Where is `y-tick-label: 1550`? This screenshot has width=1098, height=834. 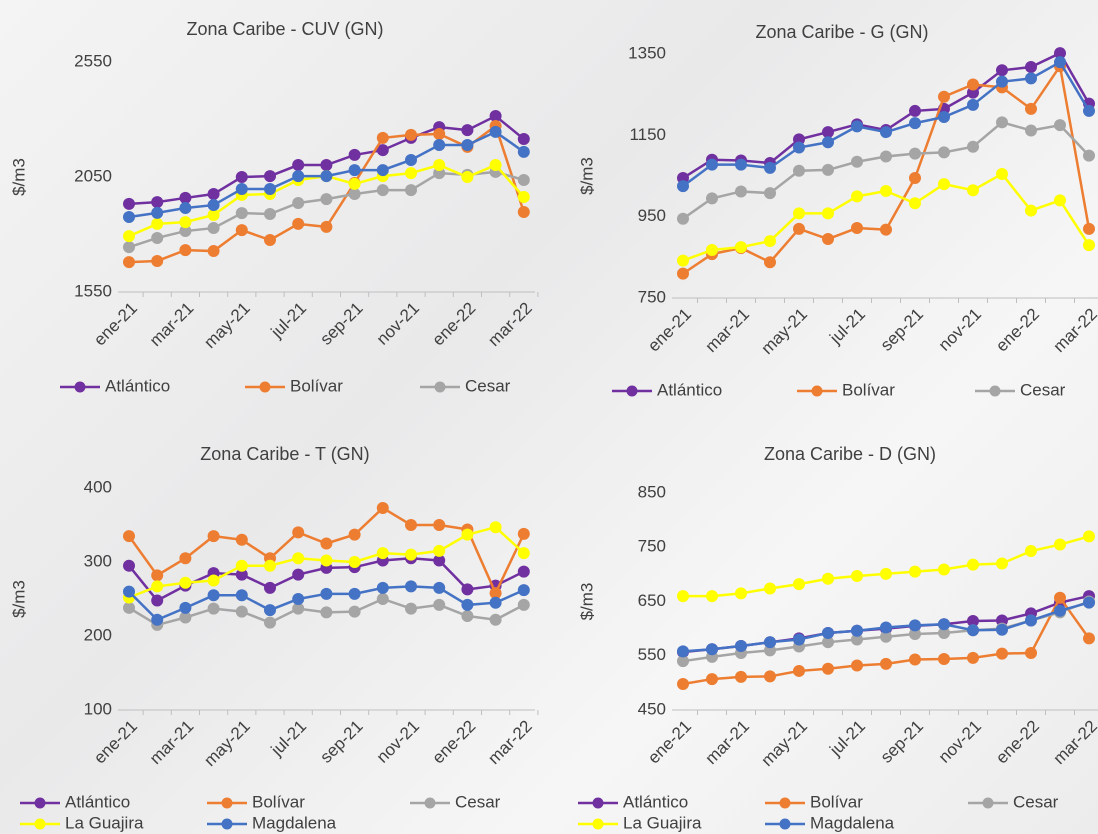
y-tick-label: 1550 is located at coordinates (93, 290).